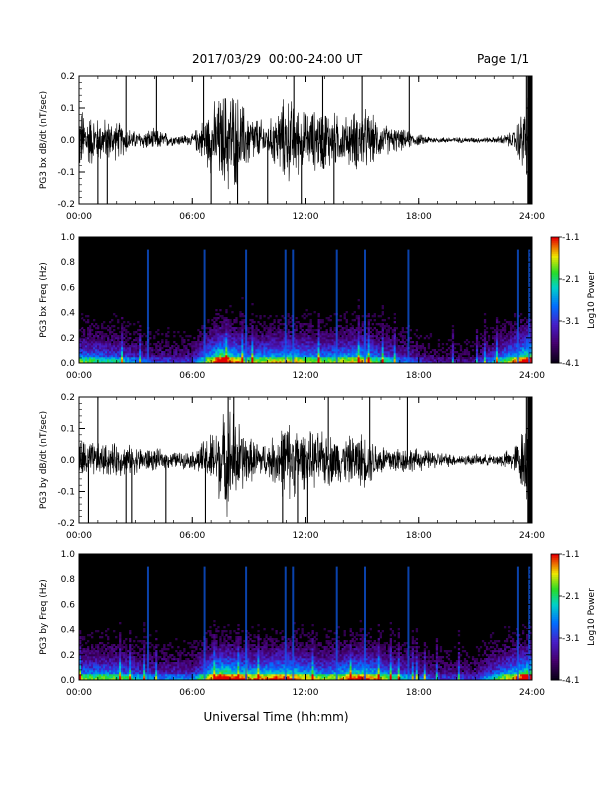  I want to click on y-tick-label: 0.1, so click(68, 109).